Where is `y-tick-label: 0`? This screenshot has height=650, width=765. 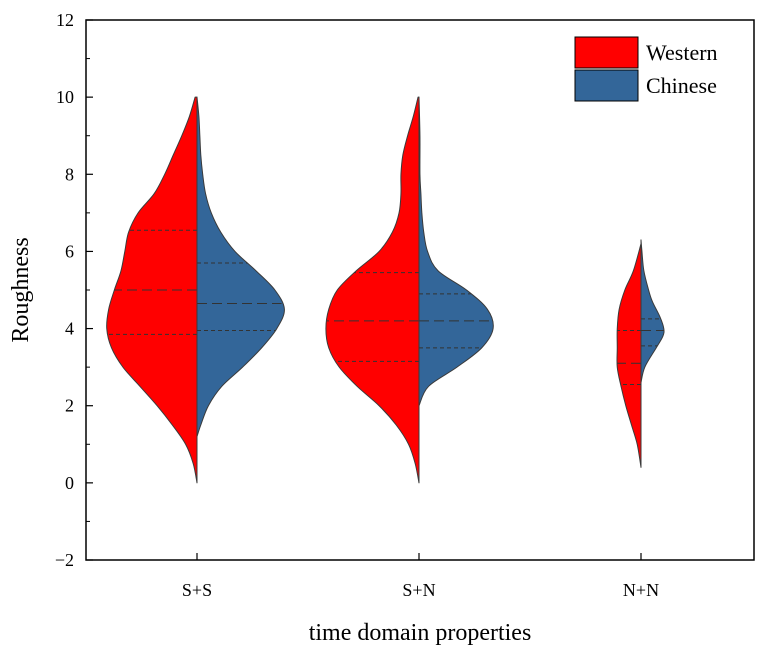 y-tick-label: 0 is located at coordinates (69, 483).